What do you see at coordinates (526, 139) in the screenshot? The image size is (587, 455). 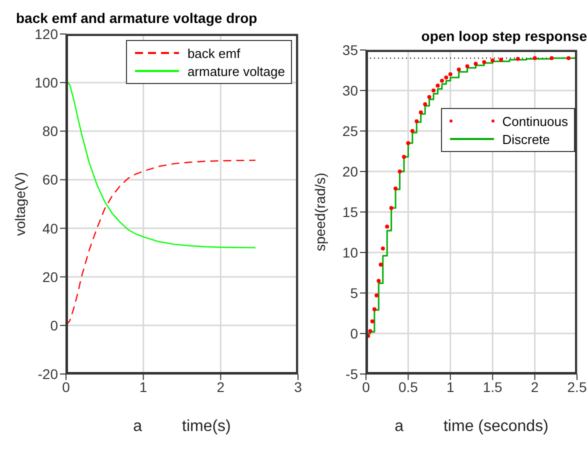 I see `legend-label: Discrete` at bounding box center [526, 139].